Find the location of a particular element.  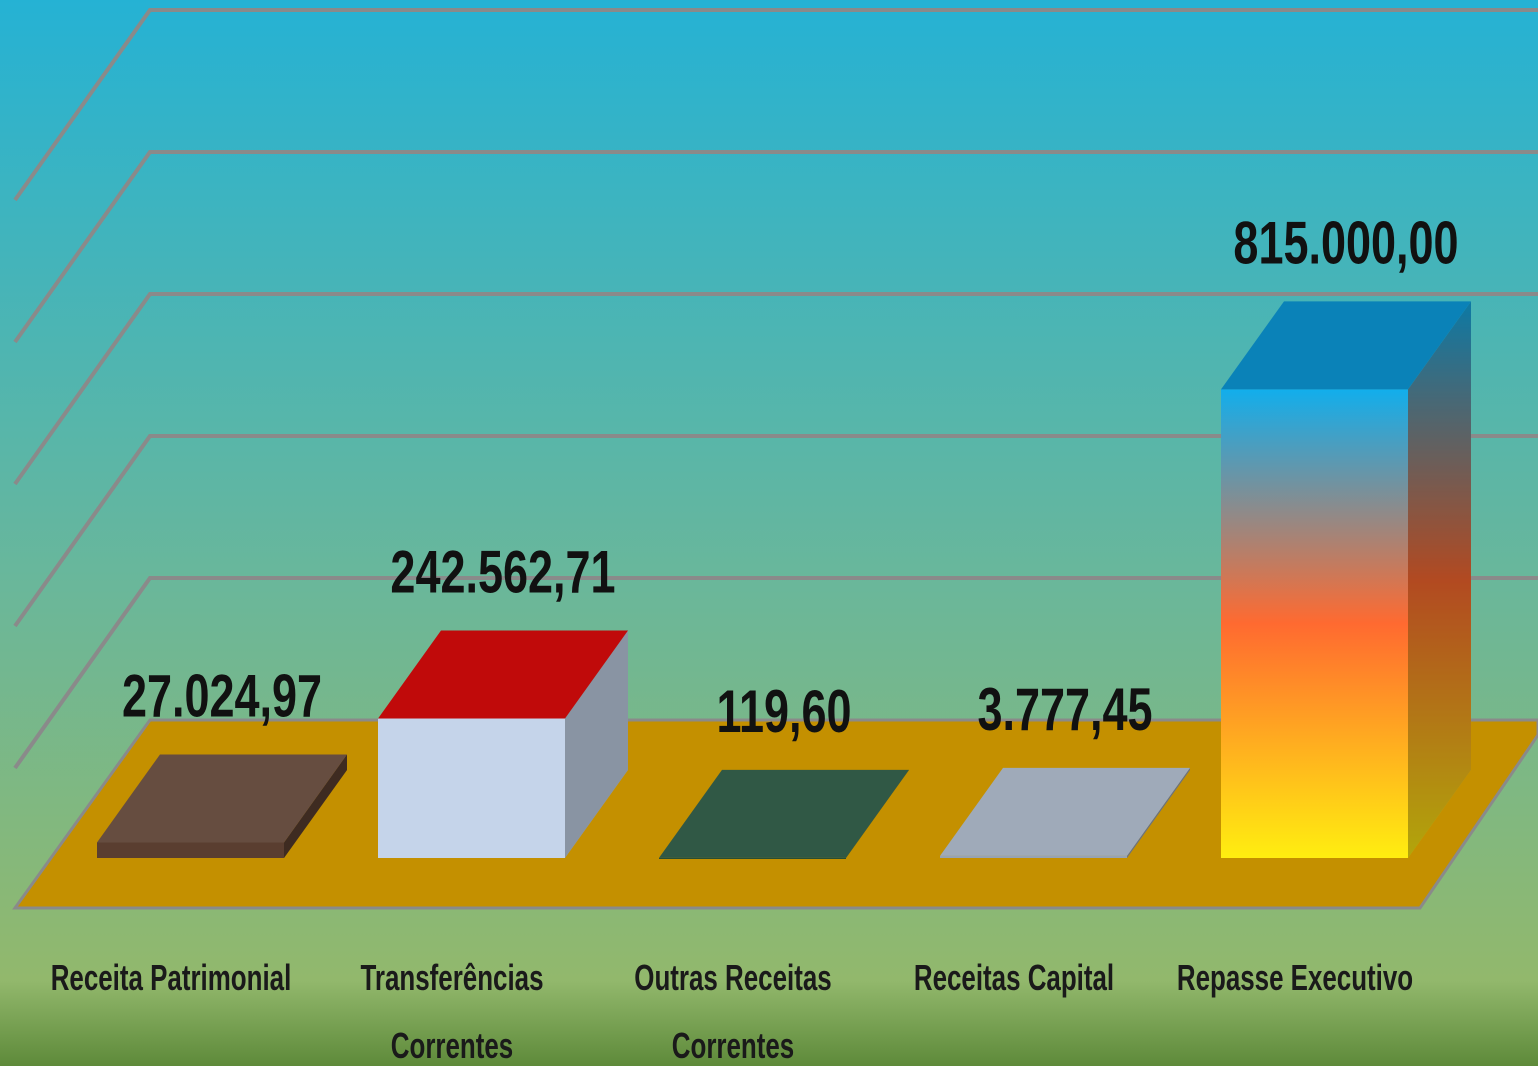

value-label: 242.562,71 is located at coordinates (502, 572).